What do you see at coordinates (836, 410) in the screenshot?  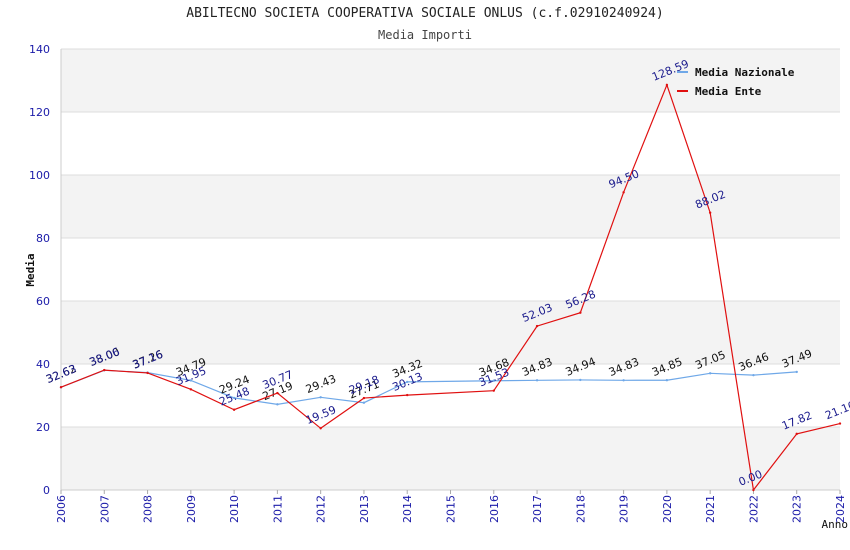 I see `data-label: 21.10` at bounding box center [836, 410].